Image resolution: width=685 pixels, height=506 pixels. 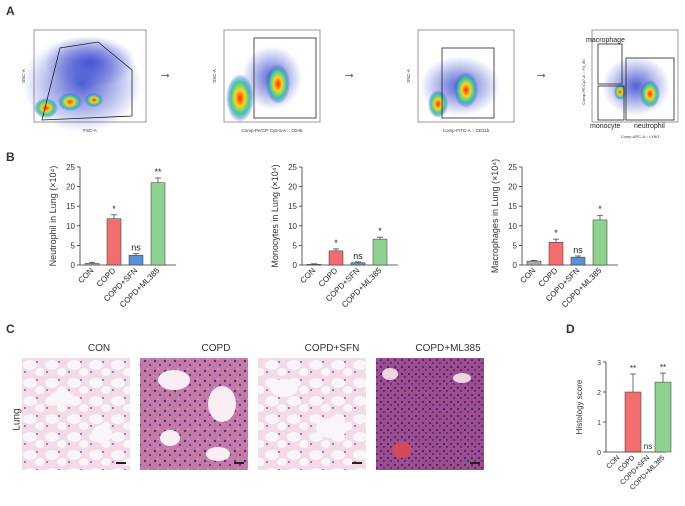 I want to click on neutrophil-gate-label: neutrophil, so click(x=649, y=126).